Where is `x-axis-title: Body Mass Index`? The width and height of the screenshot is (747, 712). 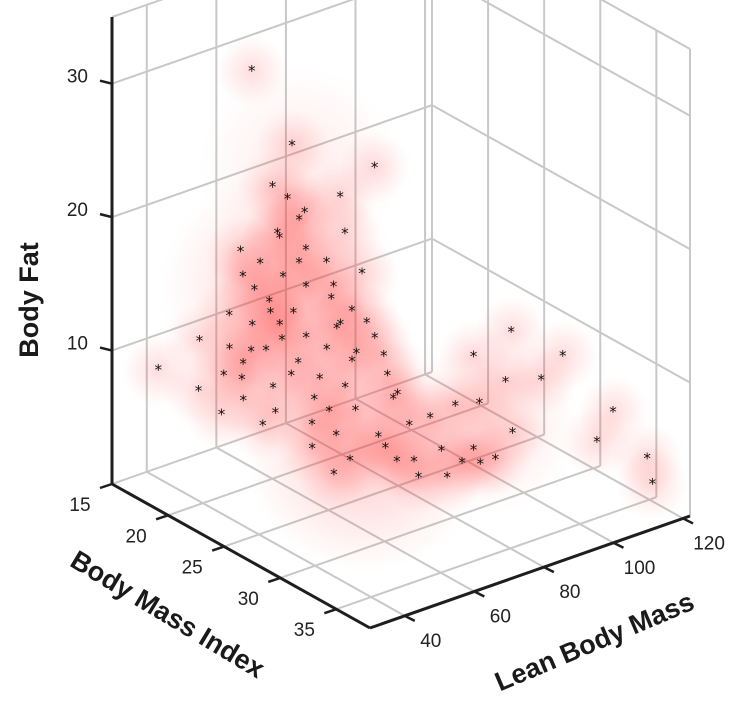
x-axis-title: Body Mass Index is located at coordinates (167, 614).